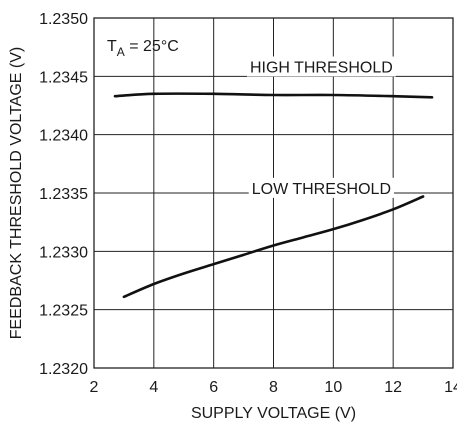  What do you see at coordinates (143, 48) in the screenshot?
I see `temperature-annotation: TA = 25°C` at bounding box center [143, 48].